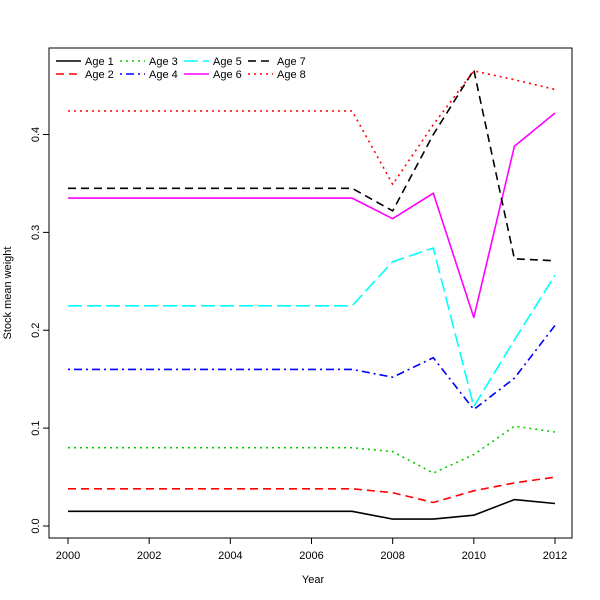  What do you see at coordinates (392, 556) in the screenshot?
I see `x-tick-label: 2008` at bounding box center [392, 556].